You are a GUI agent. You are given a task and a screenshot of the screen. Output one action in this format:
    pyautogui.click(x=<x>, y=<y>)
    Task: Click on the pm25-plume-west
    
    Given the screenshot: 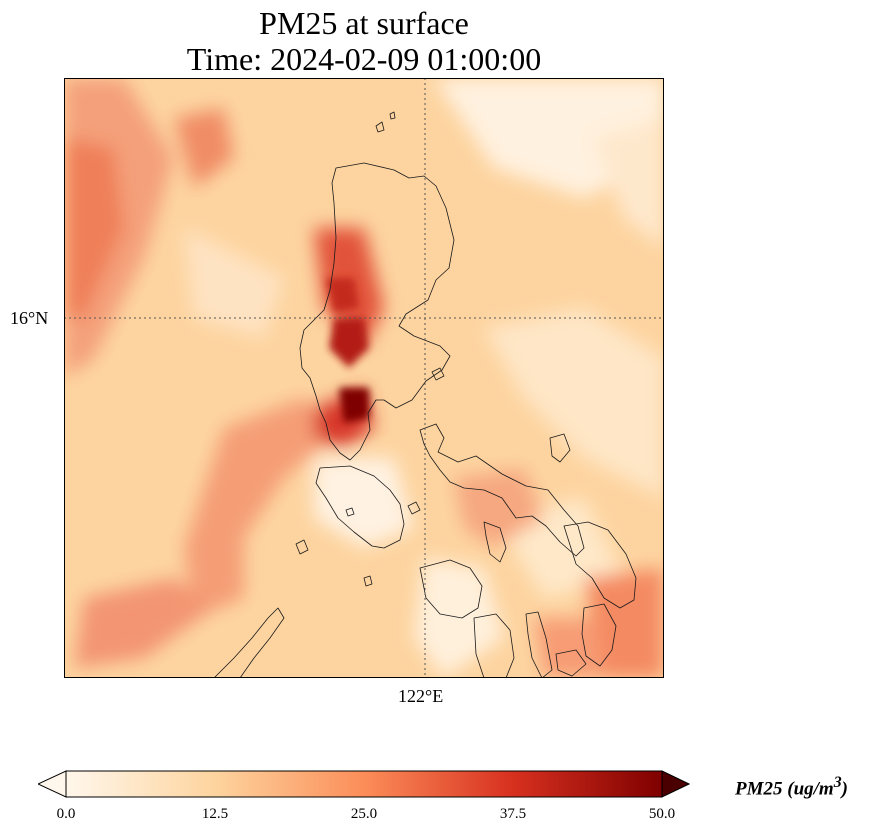 What is the action you would take?
    pyautogui.click(x=94, y=228)
    